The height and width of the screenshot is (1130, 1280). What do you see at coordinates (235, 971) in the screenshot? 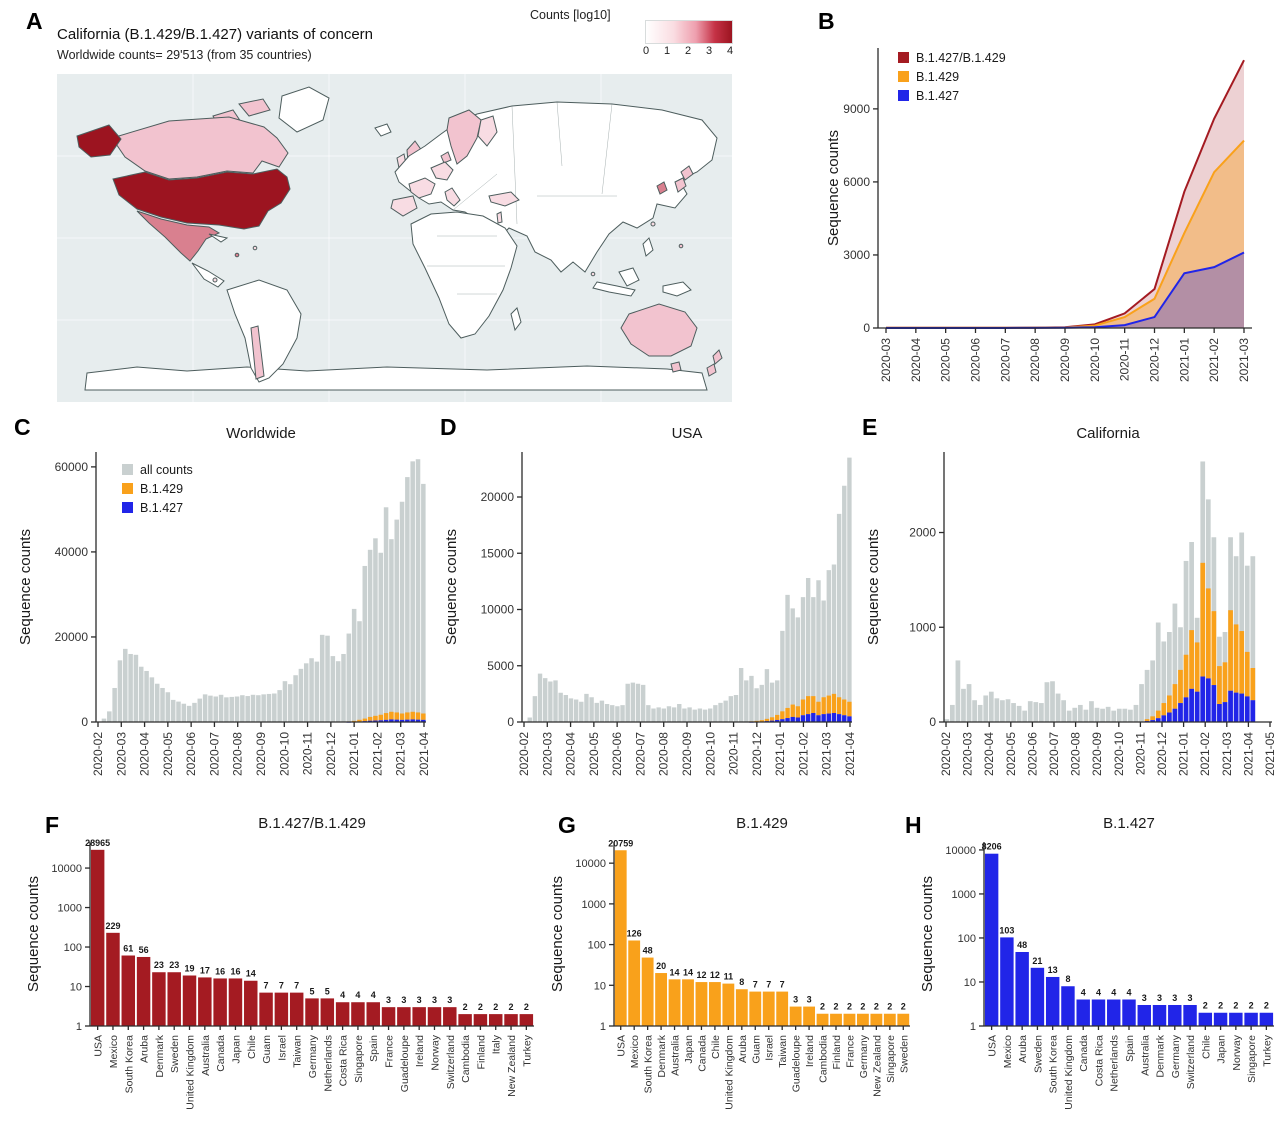
I see `svg-text: 16` at bounding box center [235, 971].